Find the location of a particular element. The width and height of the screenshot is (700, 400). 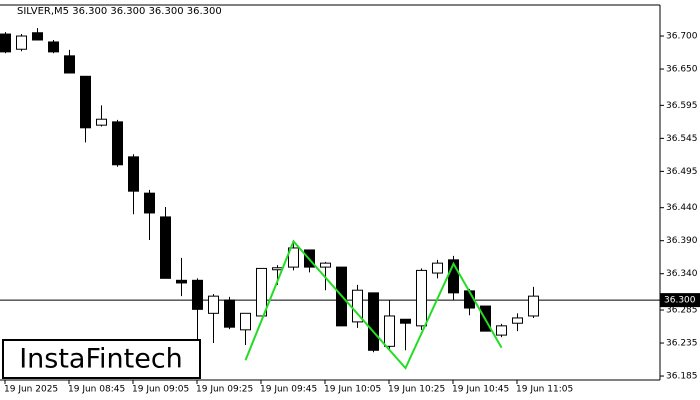

x-tick-label: 19 Jun 11:05 is located at coordinates (544, 390).